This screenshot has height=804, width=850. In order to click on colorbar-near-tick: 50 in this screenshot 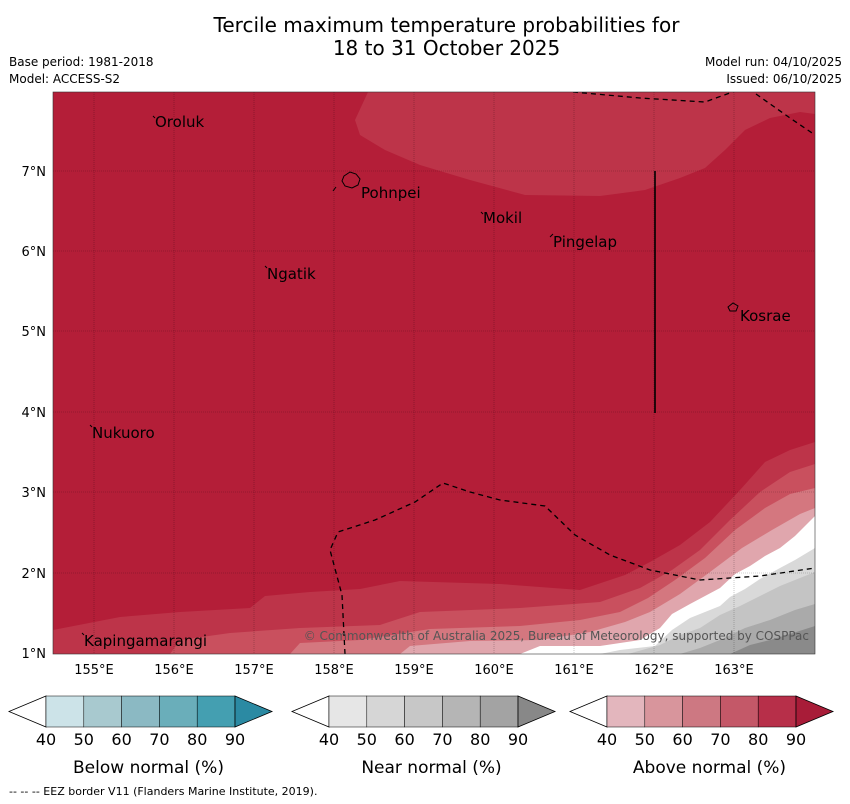, I will do `click(367, 739)`.